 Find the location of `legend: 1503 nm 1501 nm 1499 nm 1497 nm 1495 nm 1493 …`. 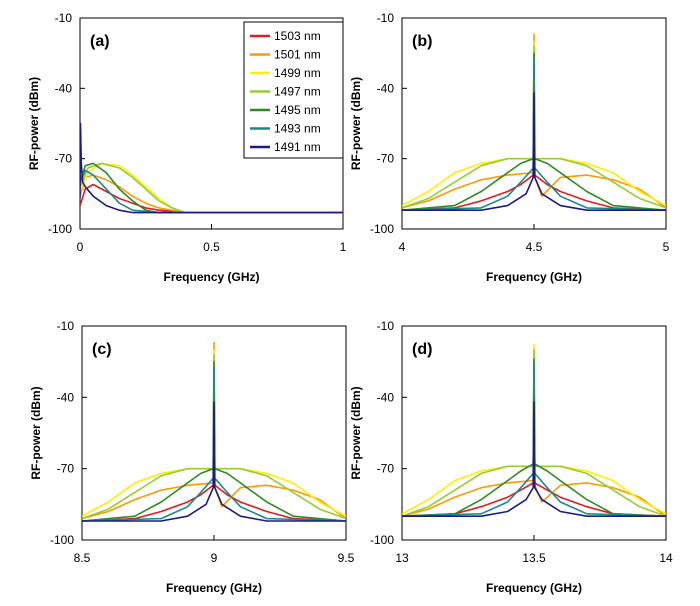

legend: 1503 nm 1501 nm 1499 nm 1497 nm 1495 nm 1493 … is located at coordinates (293, 90).